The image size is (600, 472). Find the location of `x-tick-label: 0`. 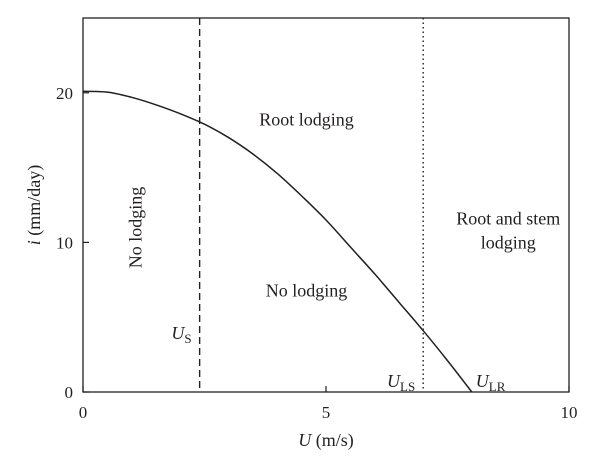

x-tick-label: 0 is located at coordinates (83, 412).